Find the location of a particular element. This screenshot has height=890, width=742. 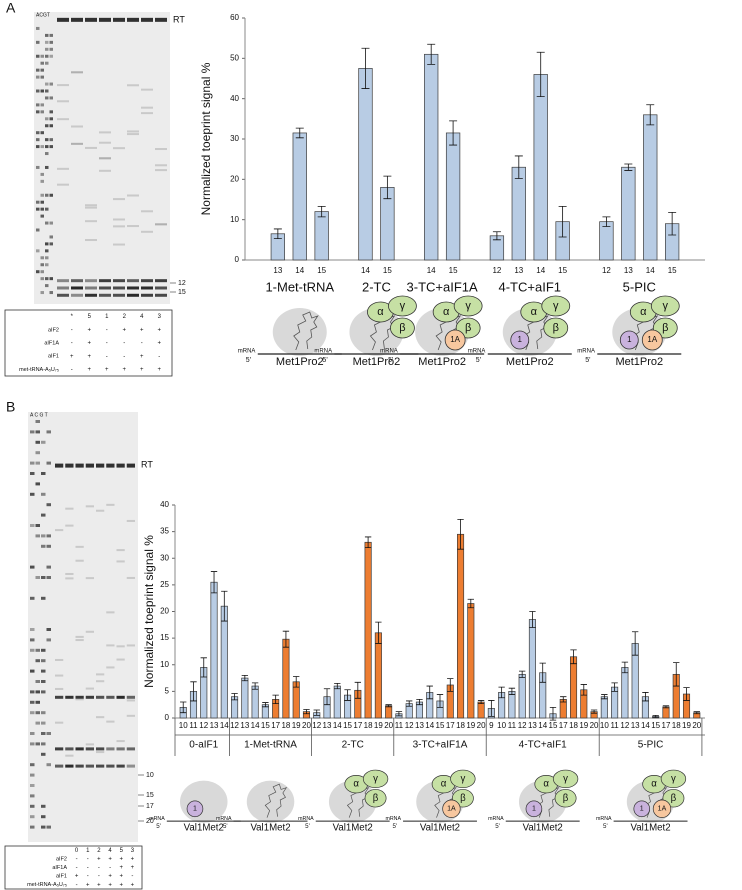

aif1-label: 1 is located at coordinates (520, 339).